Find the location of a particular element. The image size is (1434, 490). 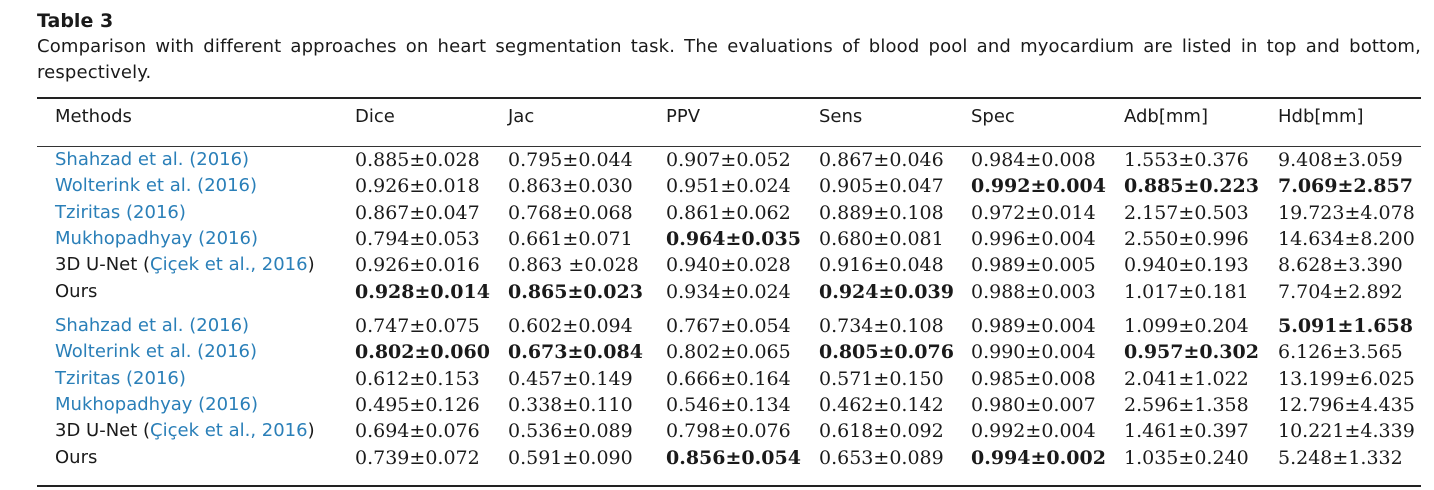

metric-value: 6.126±3.565 is located at coordinates (1340, 352).